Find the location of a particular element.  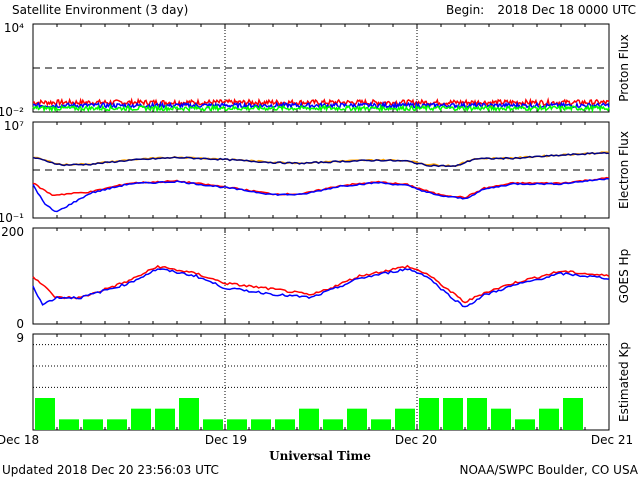

begin-label: Begin: is located at coordinates (465, 10).